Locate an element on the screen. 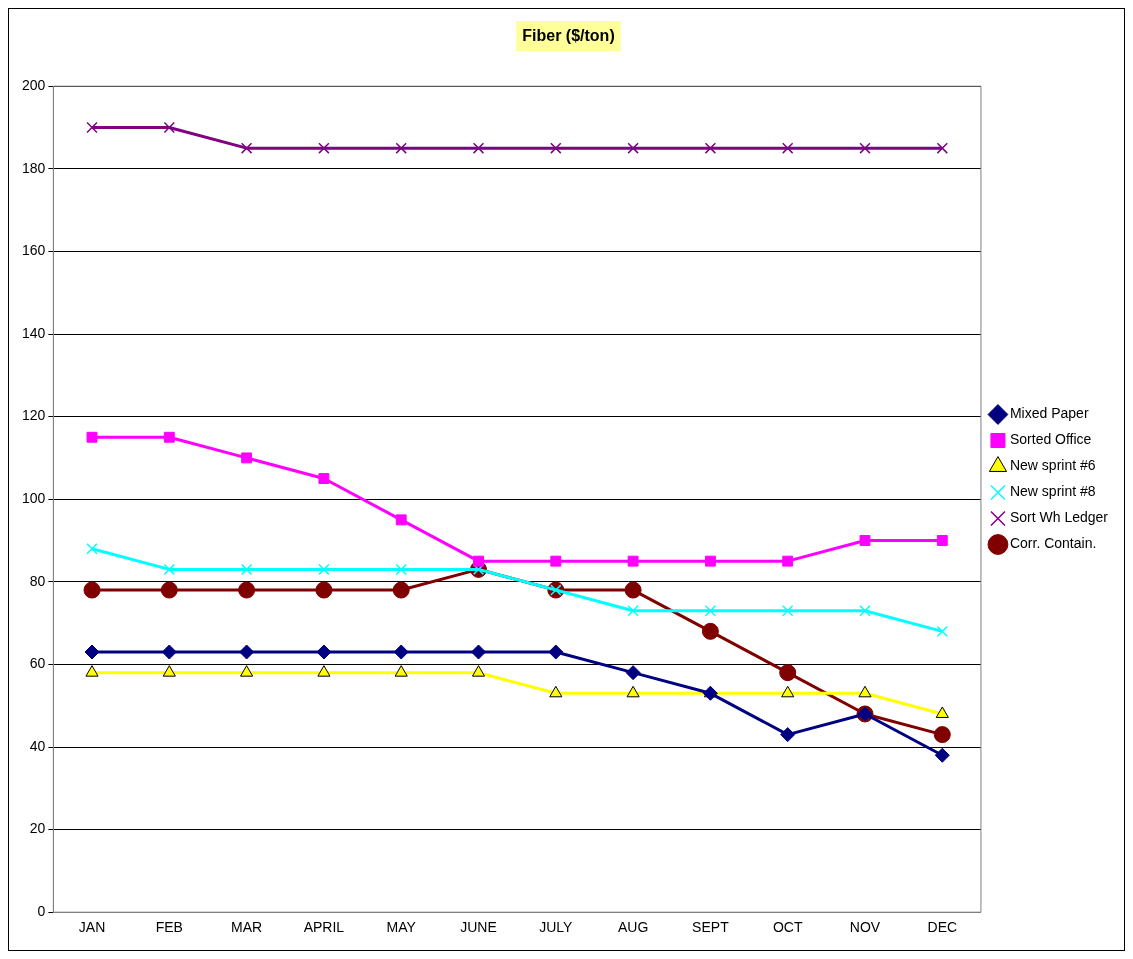 This screenshot has height=959, width=1133. x-tick-label: MAR is located at coordinates (247, 927).